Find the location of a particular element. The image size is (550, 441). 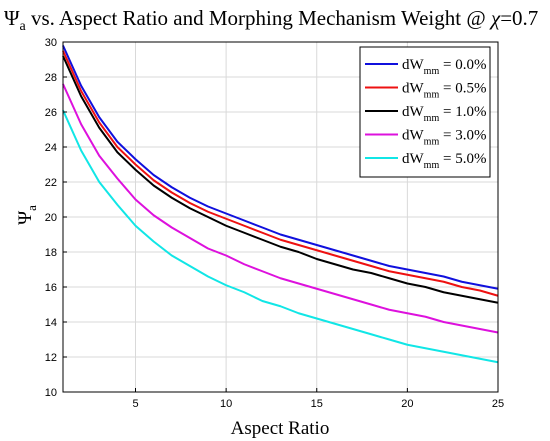

y-tick-label: 10 is located at coordinates (51, 393).